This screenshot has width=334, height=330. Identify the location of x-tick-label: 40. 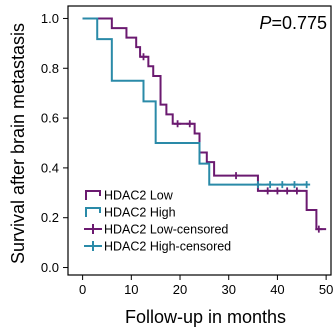
(277, 289).